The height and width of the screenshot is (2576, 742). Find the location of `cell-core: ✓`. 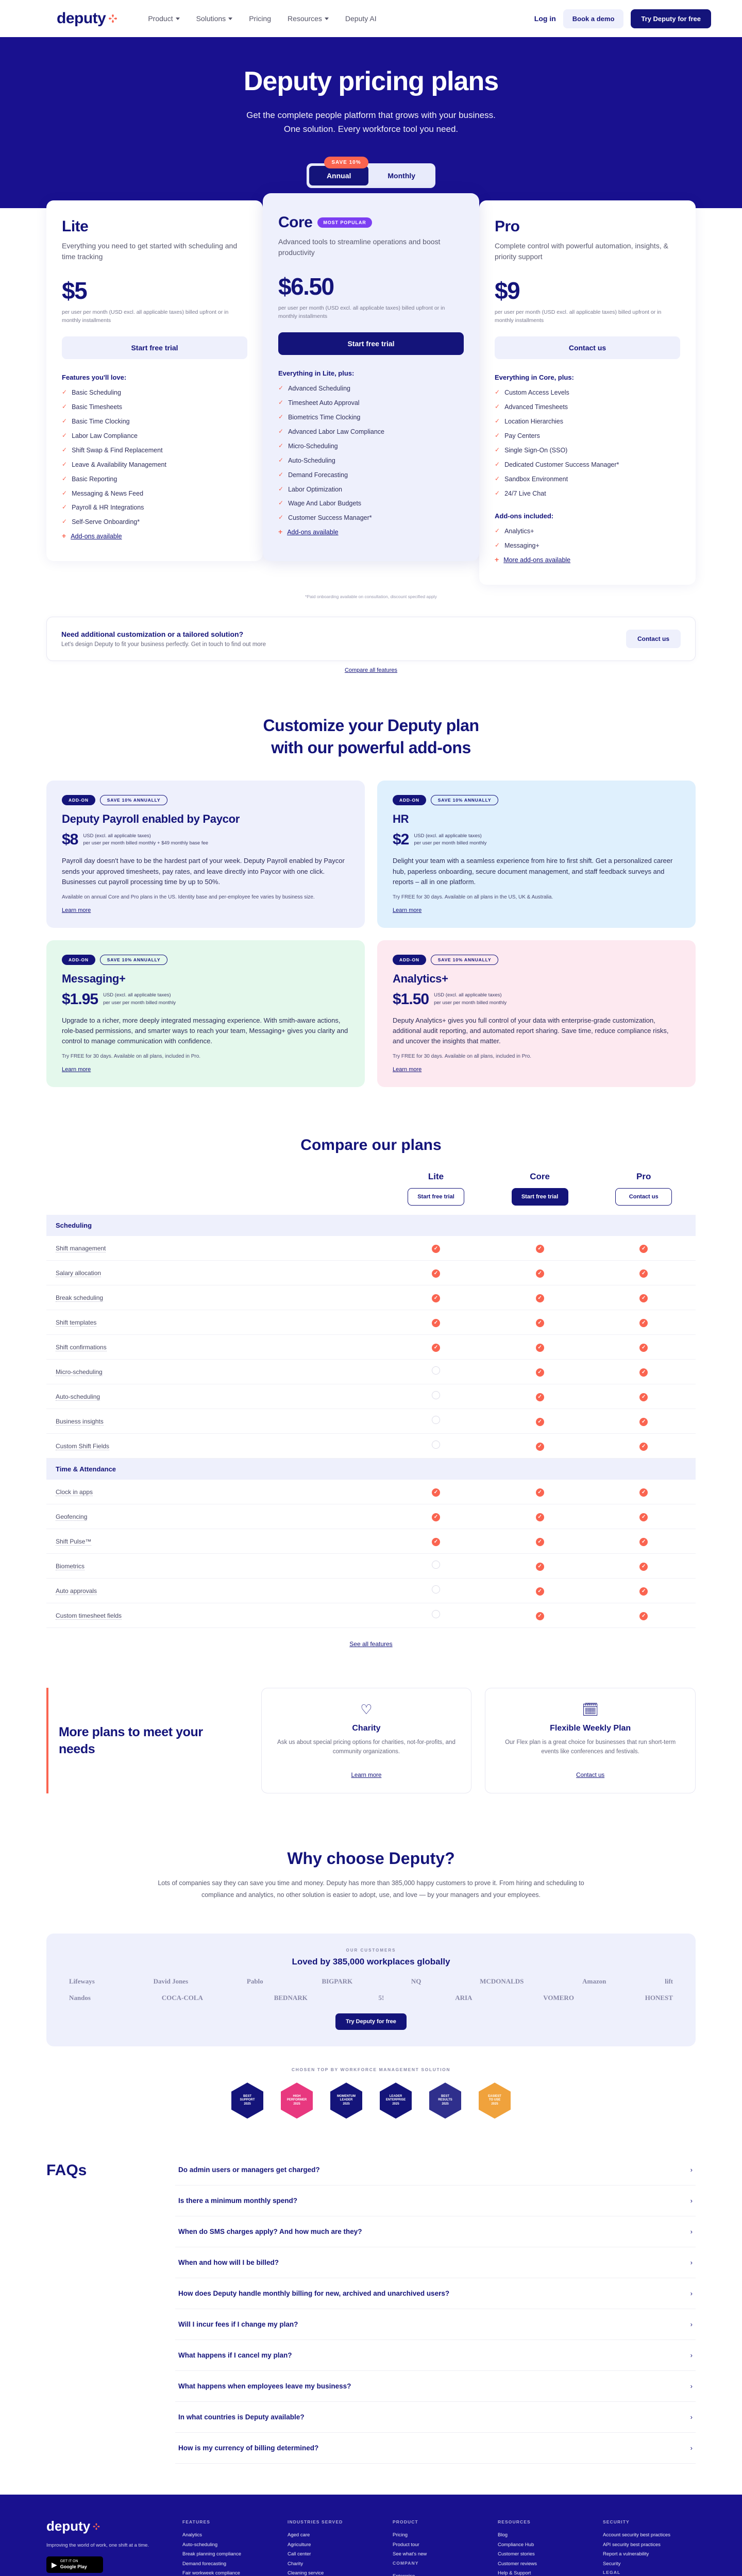

cell-core: ✓ is located at coordinates (540, 1541).